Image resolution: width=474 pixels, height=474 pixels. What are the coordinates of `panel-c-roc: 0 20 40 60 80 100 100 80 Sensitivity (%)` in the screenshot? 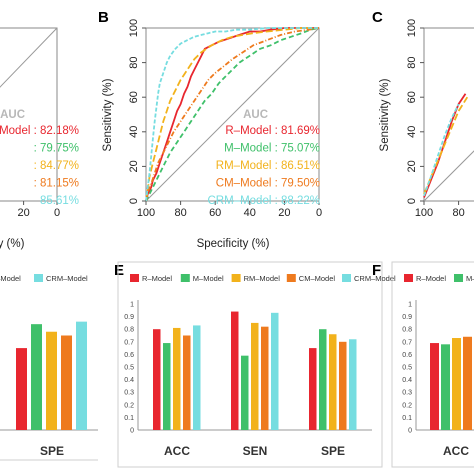 It's located at (426, 119).